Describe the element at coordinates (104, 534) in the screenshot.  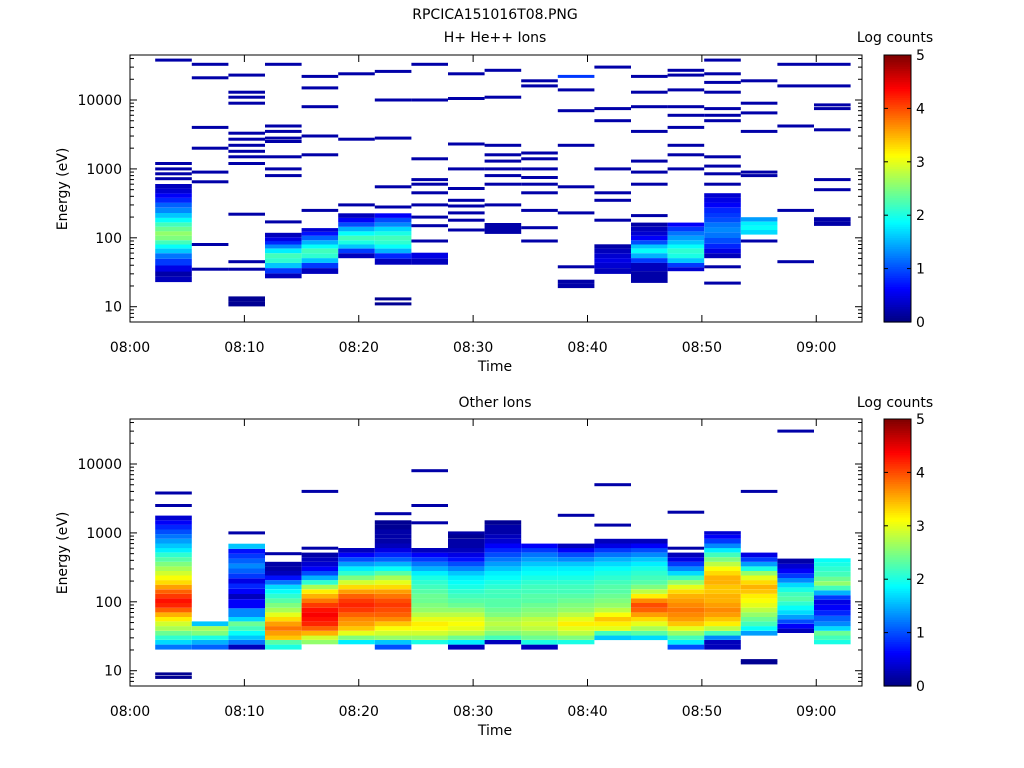
I see `y-tick-label: 1000` at that location.